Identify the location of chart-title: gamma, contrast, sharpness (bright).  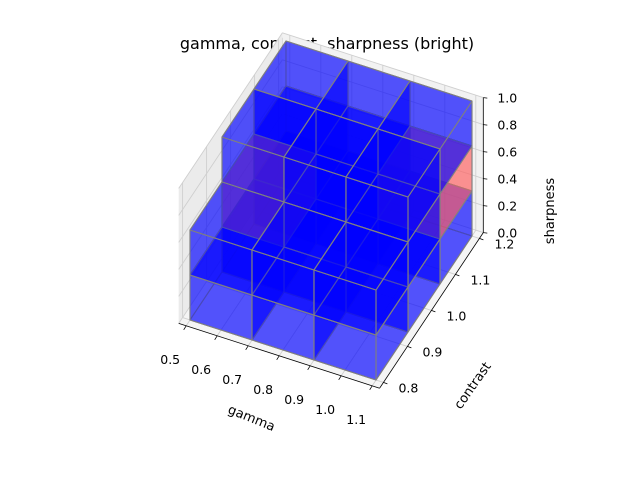
(327, 43).